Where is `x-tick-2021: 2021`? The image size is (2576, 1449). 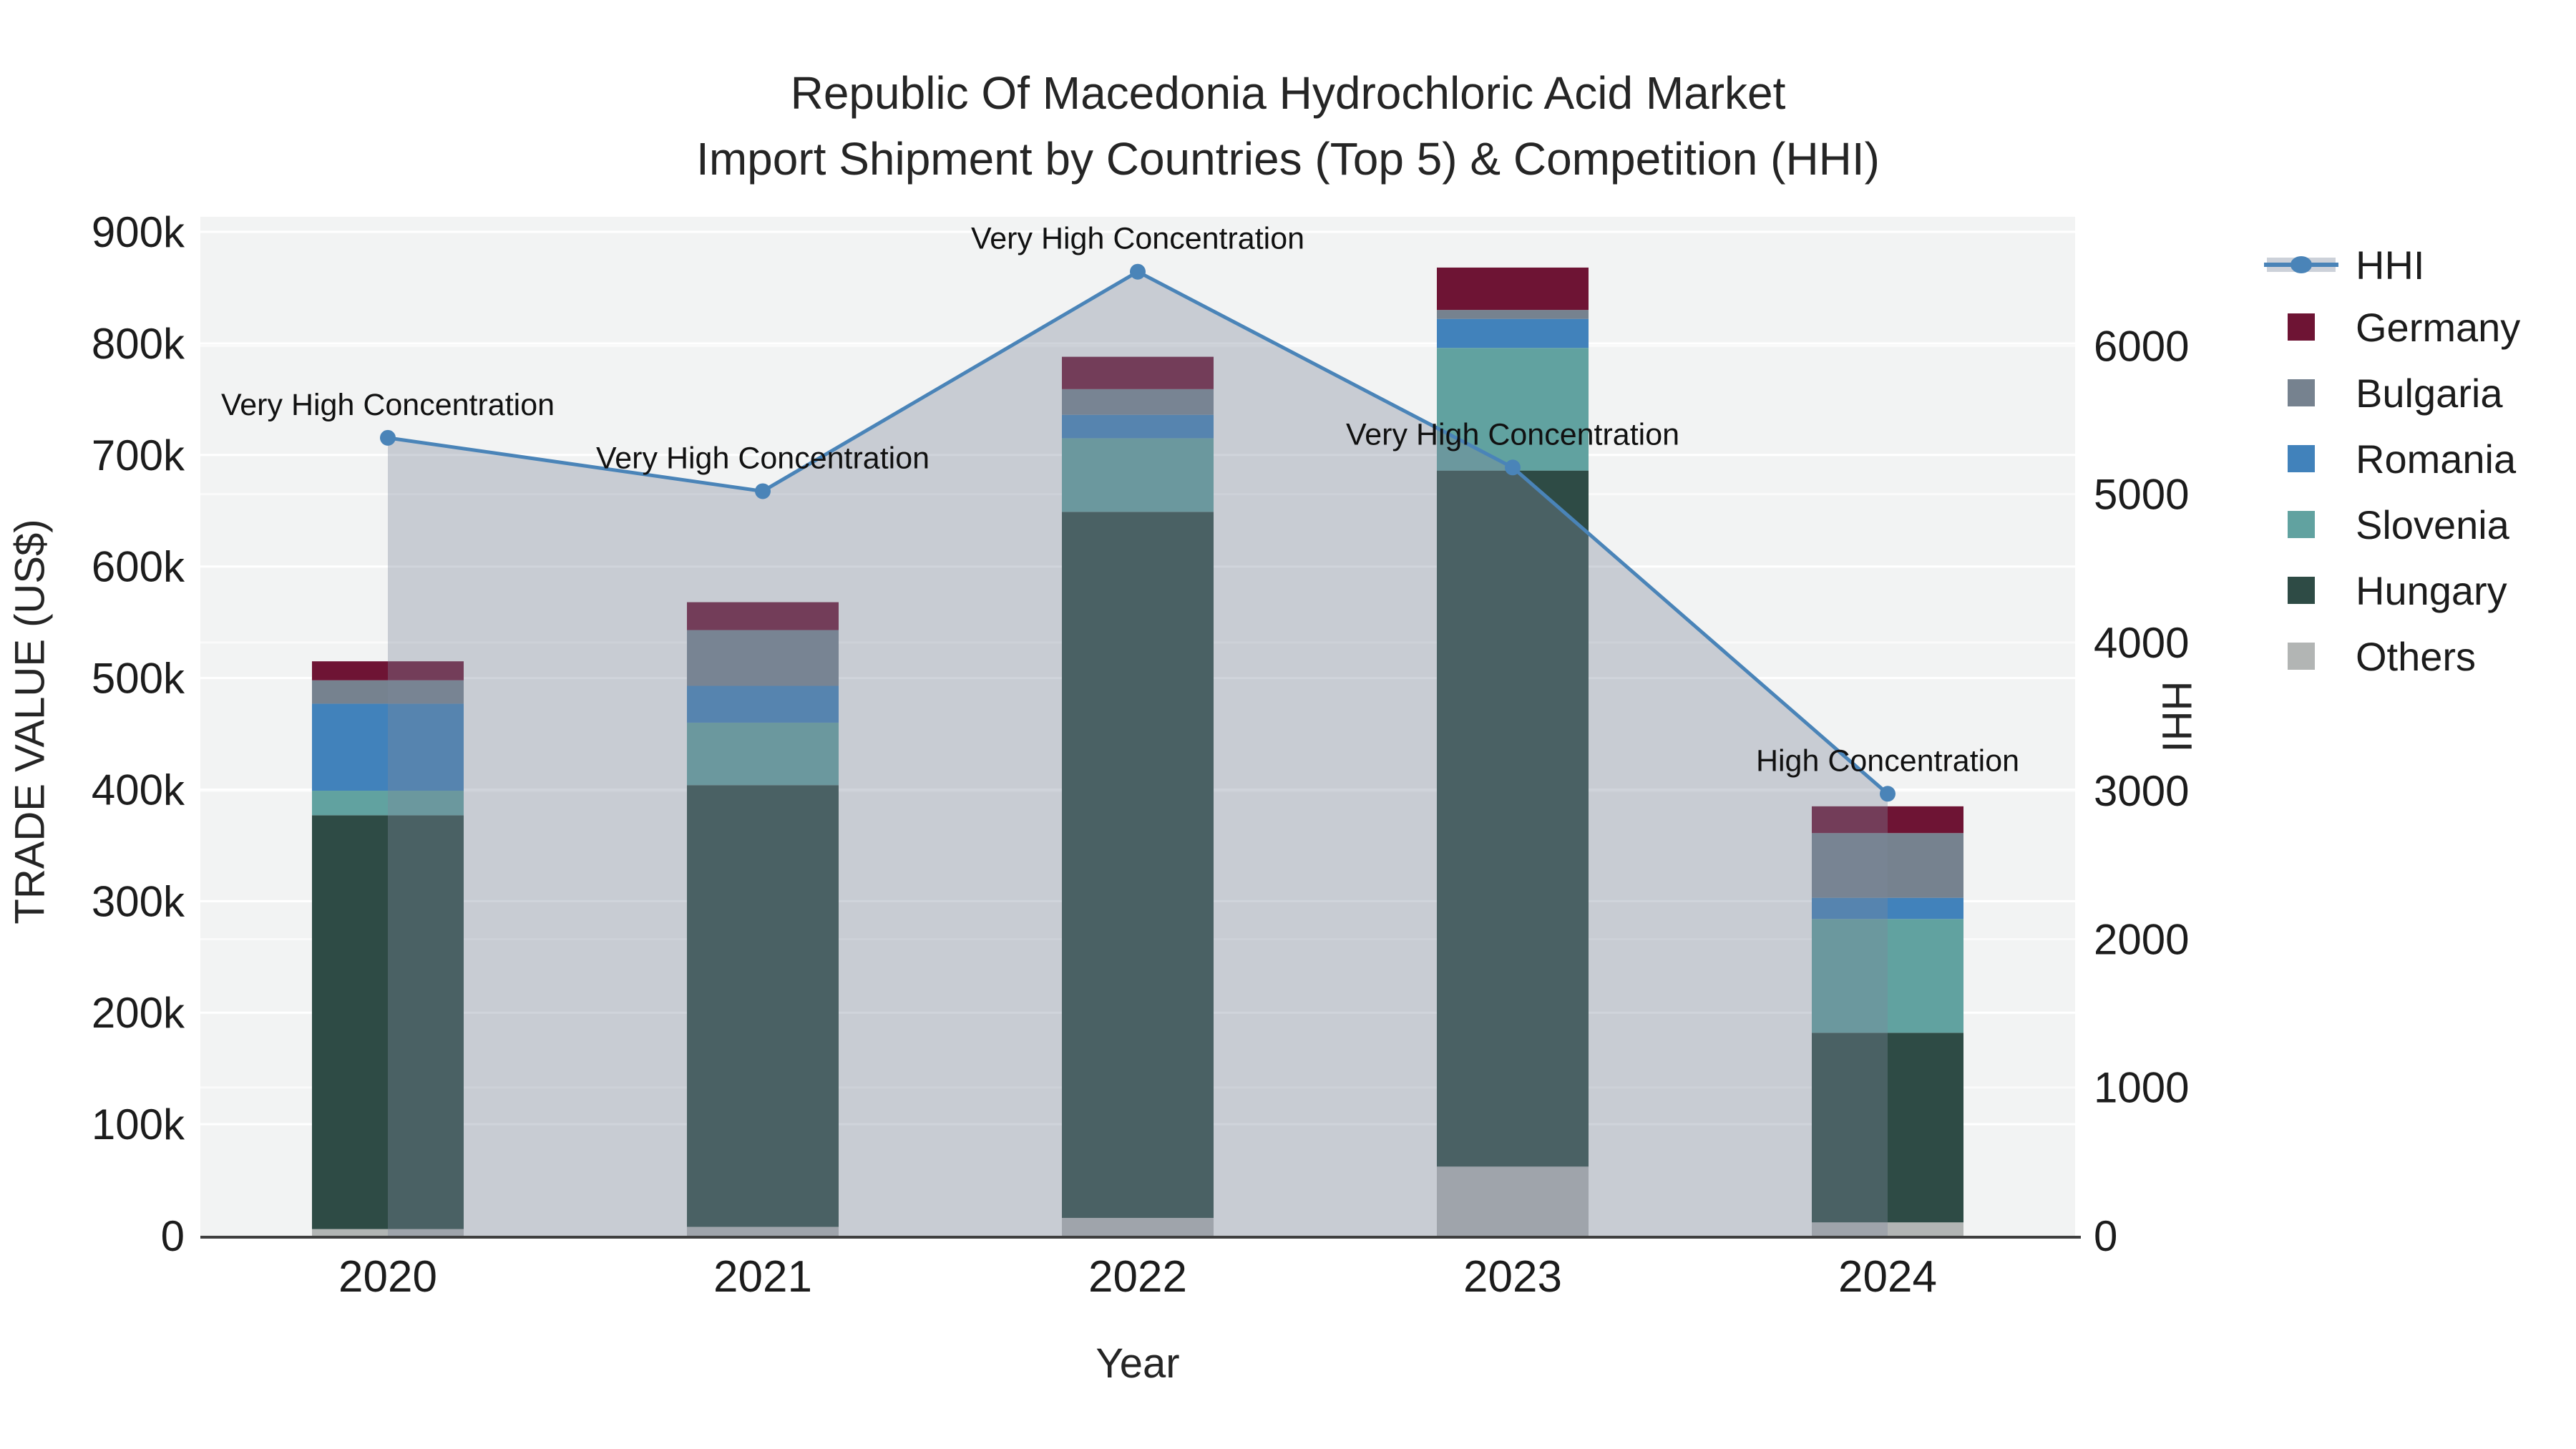
x-tick-2021: 2021 is located at coordinates (762, 1277).